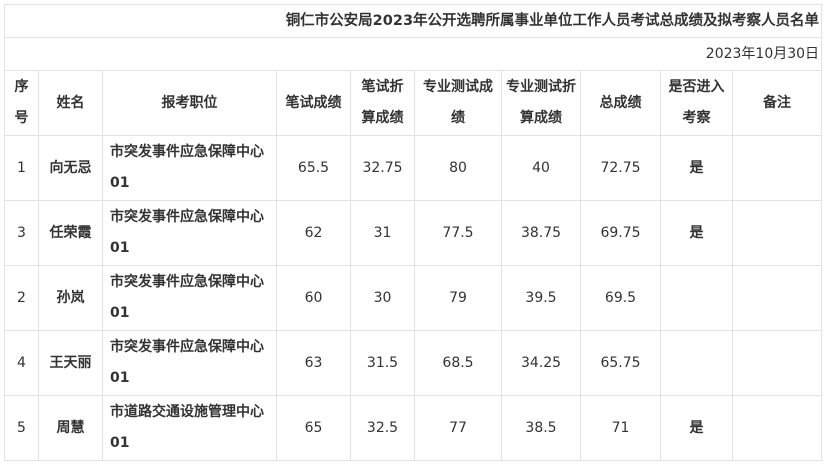 The width and height of the screenshot is (826, 464). I want to click on cell-no: 3, so click(21, 233).